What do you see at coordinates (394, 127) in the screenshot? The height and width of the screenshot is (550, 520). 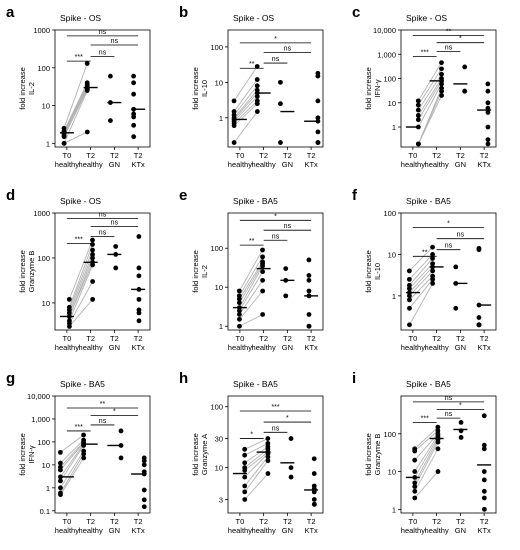 I see `y-tick-label: 1` at bounding box center [394, 127].